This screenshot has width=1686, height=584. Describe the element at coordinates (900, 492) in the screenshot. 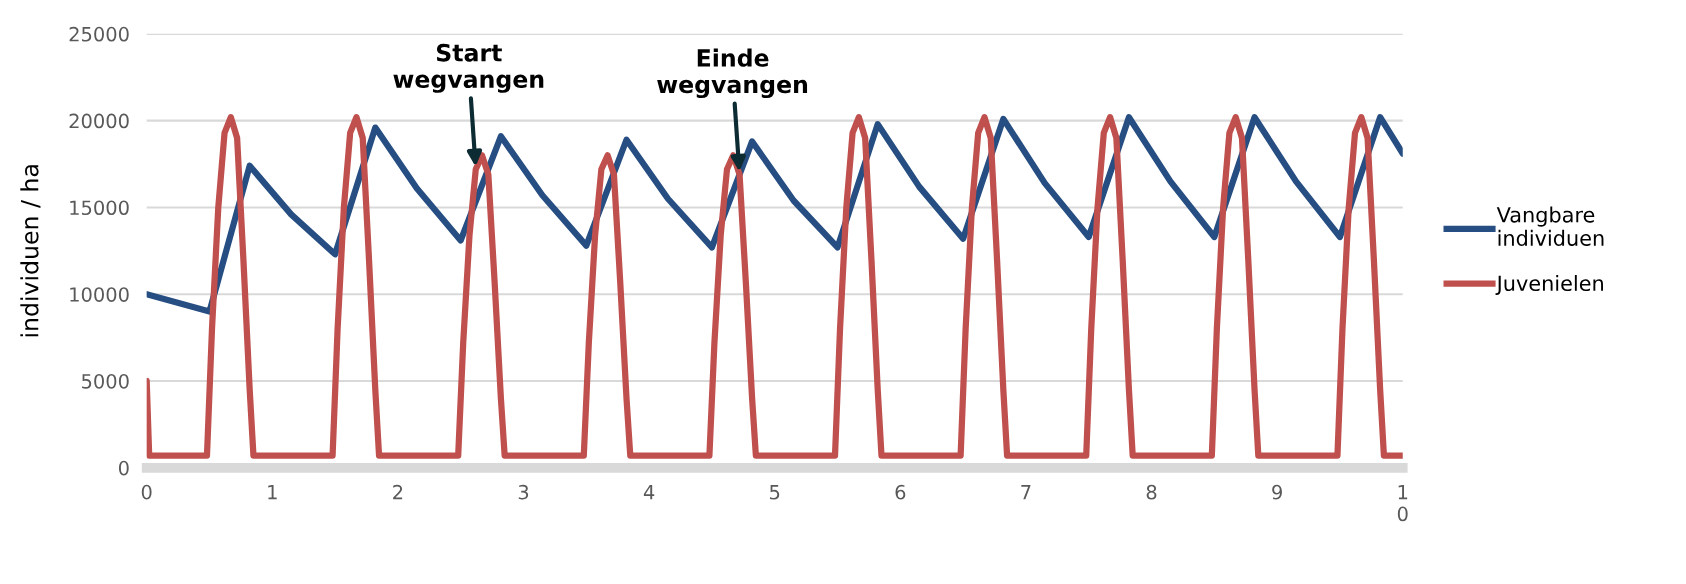

I see `x-tick-label: 6` at that location.